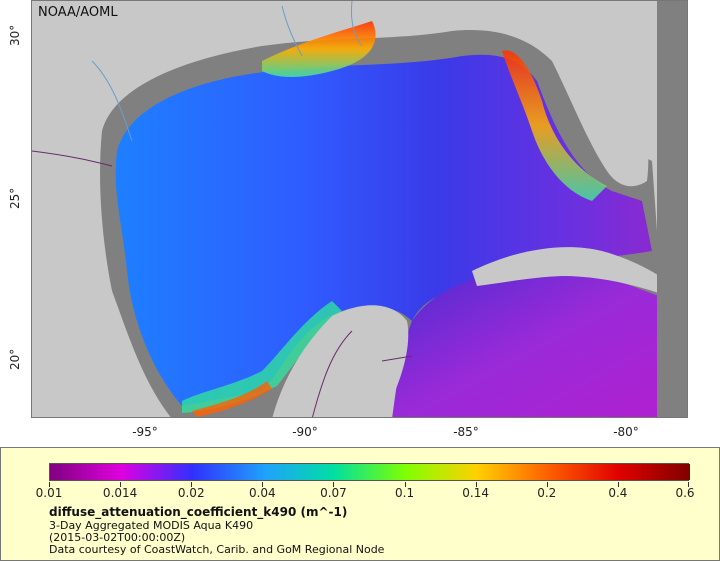  Describe the element at coordinates (405, 493) in the screenshot. I see `colorbar-label: 0.1` at that location.